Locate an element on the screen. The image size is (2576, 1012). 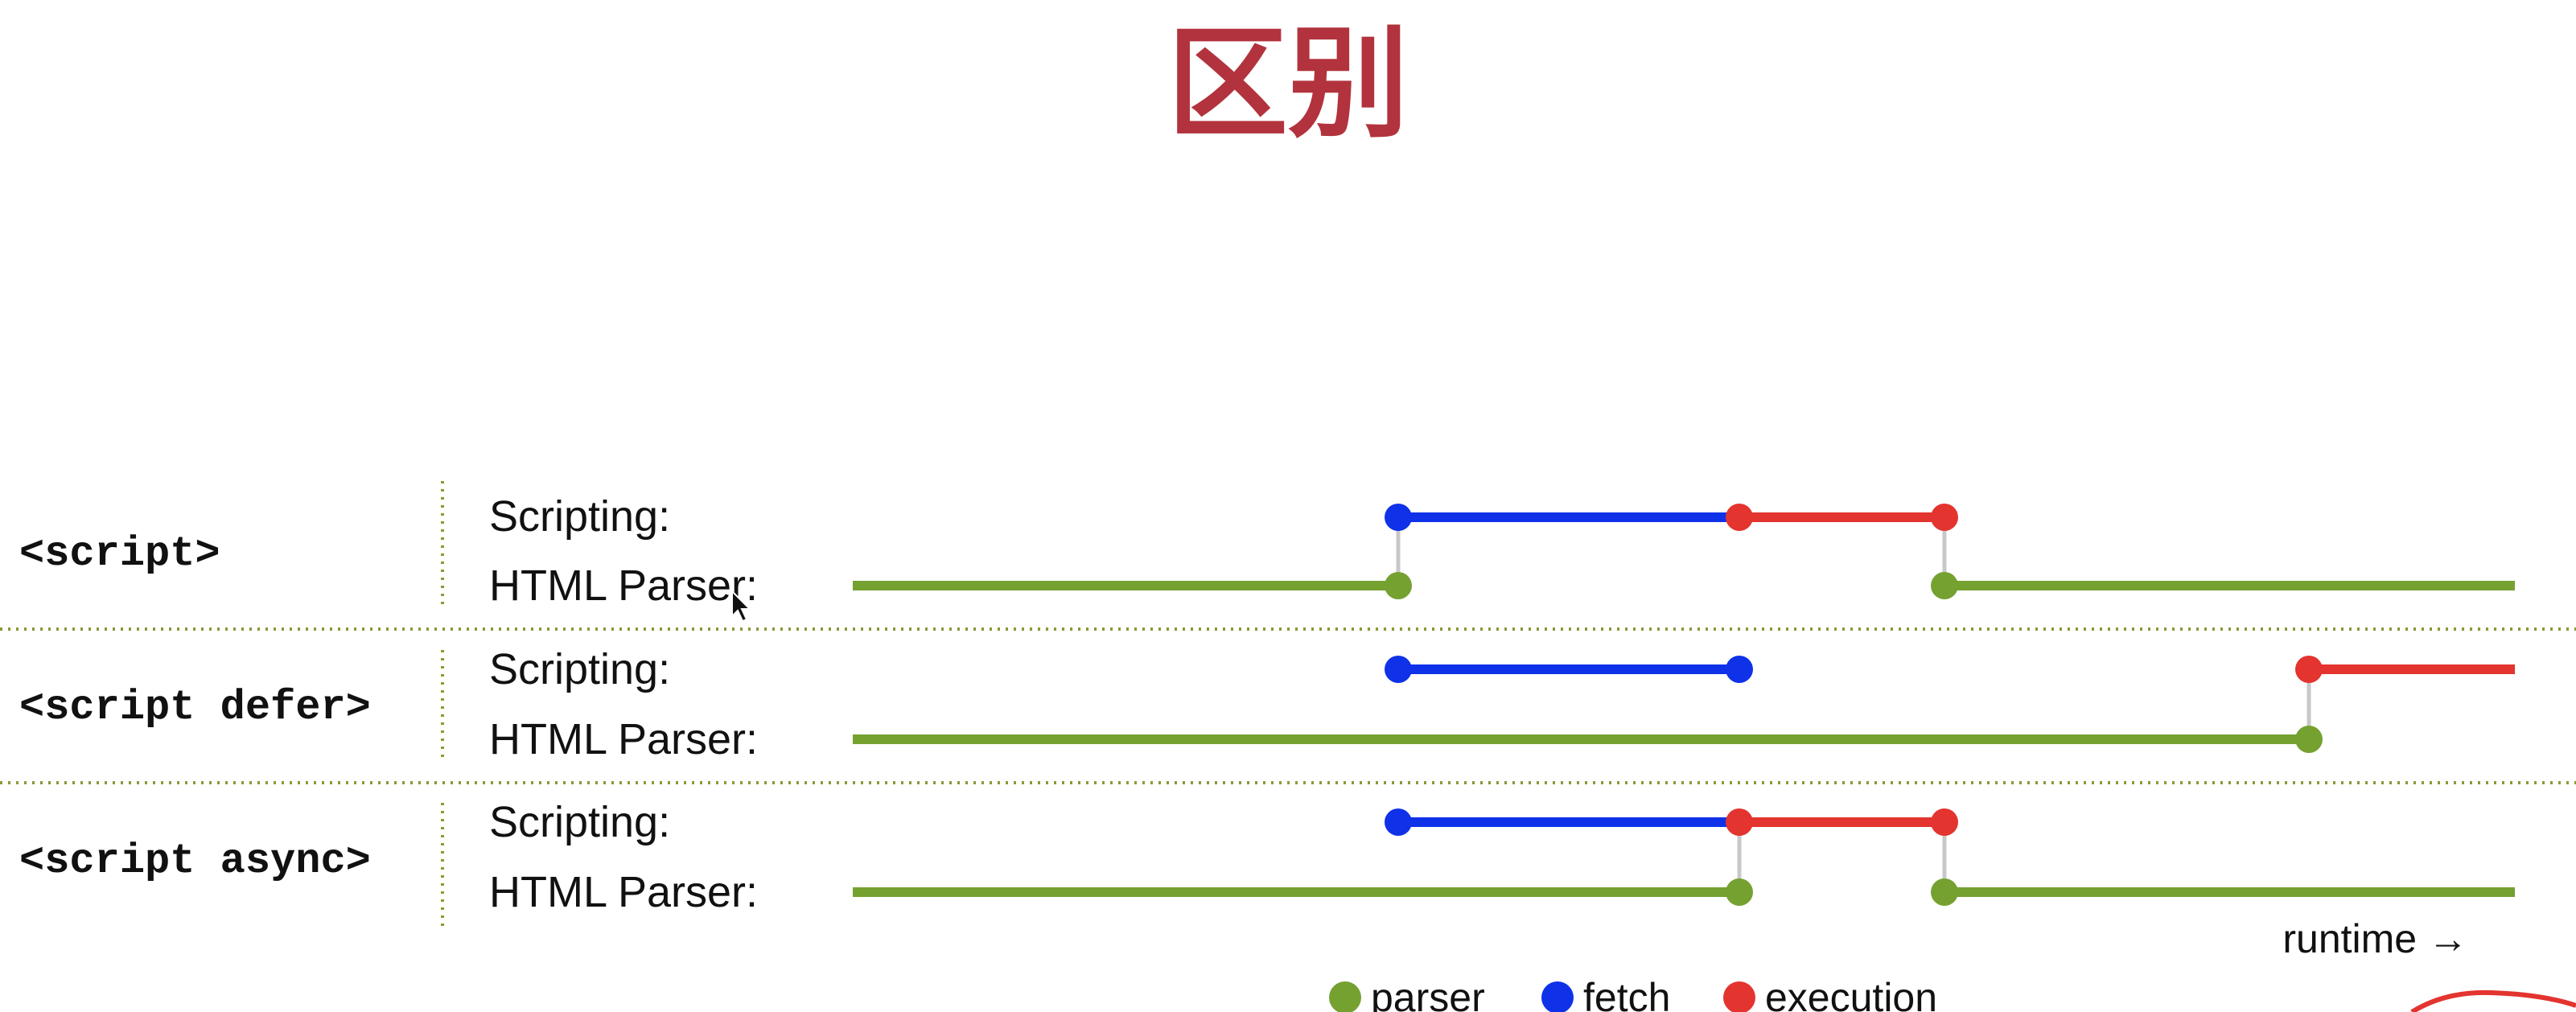
legend-execution-swatch is located at coordinates (1739, 996).